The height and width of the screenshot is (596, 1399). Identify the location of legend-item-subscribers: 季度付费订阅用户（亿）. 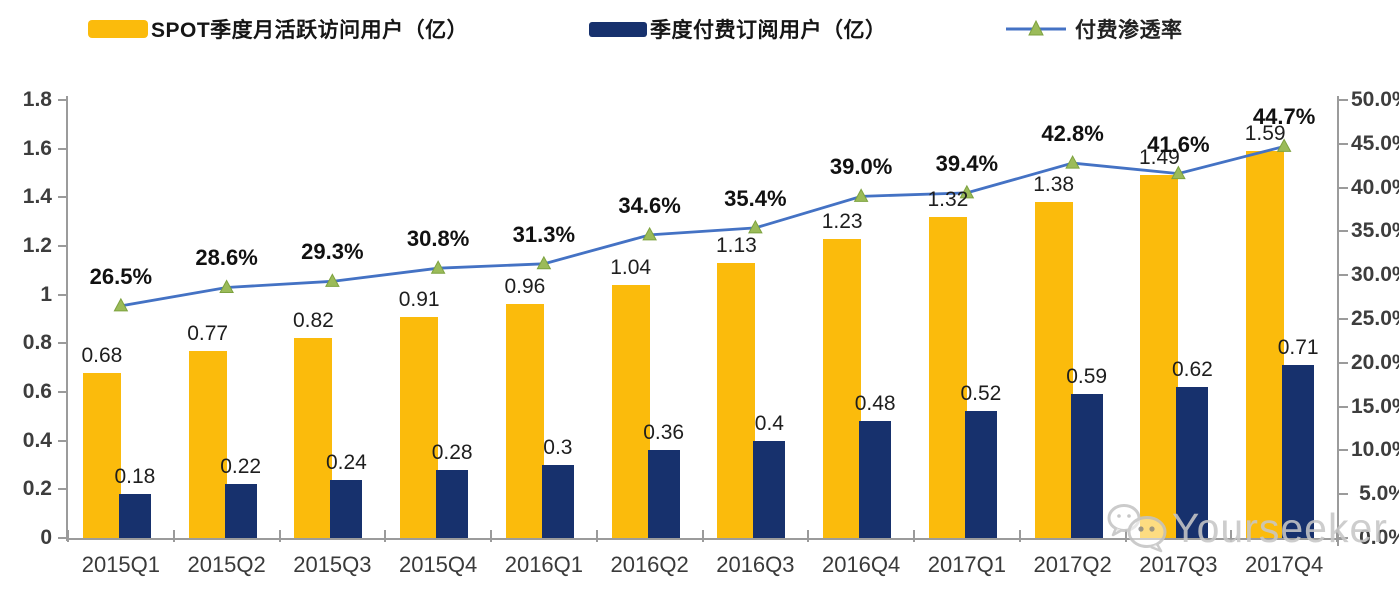
(738, 29).